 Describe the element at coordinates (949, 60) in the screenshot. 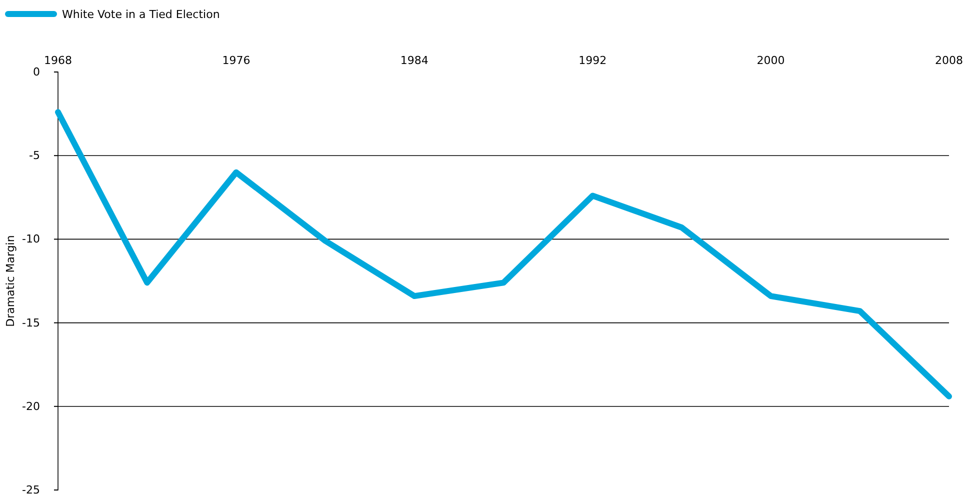

I see `x-tick-label: 2008` at that location.